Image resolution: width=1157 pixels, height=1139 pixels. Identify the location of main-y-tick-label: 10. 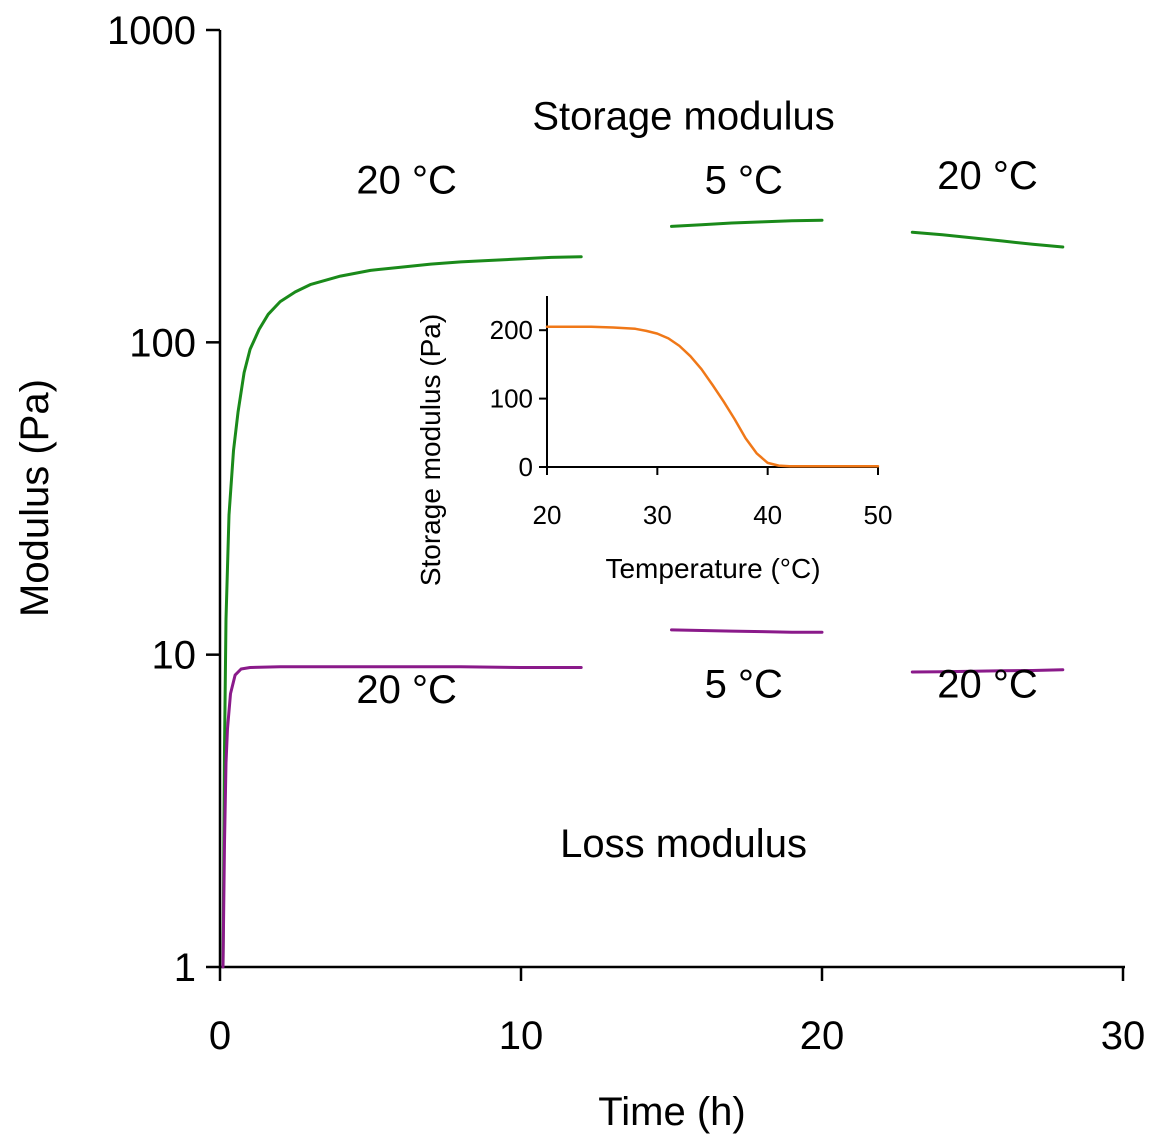
(174, 656).